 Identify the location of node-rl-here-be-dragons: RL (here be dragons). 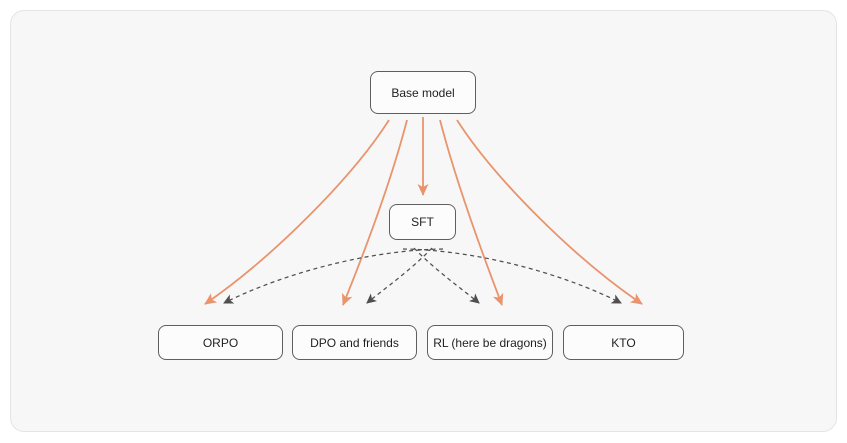
(490, 342).